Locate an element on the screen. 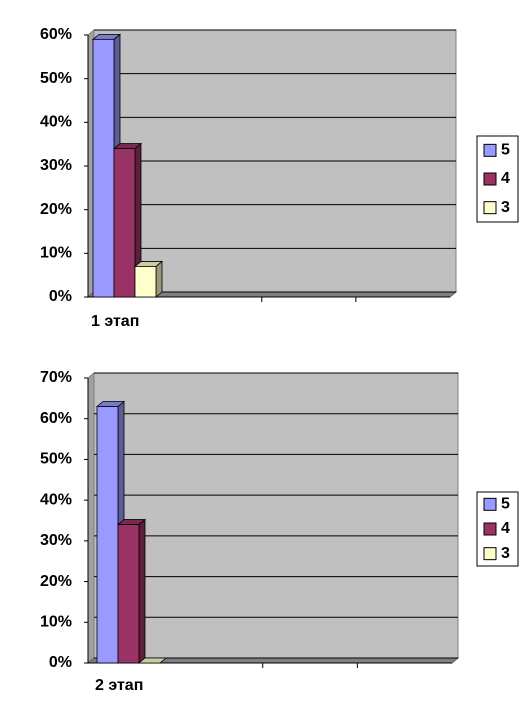  y-tick-label: 70% is located at coordinates (56, 377).